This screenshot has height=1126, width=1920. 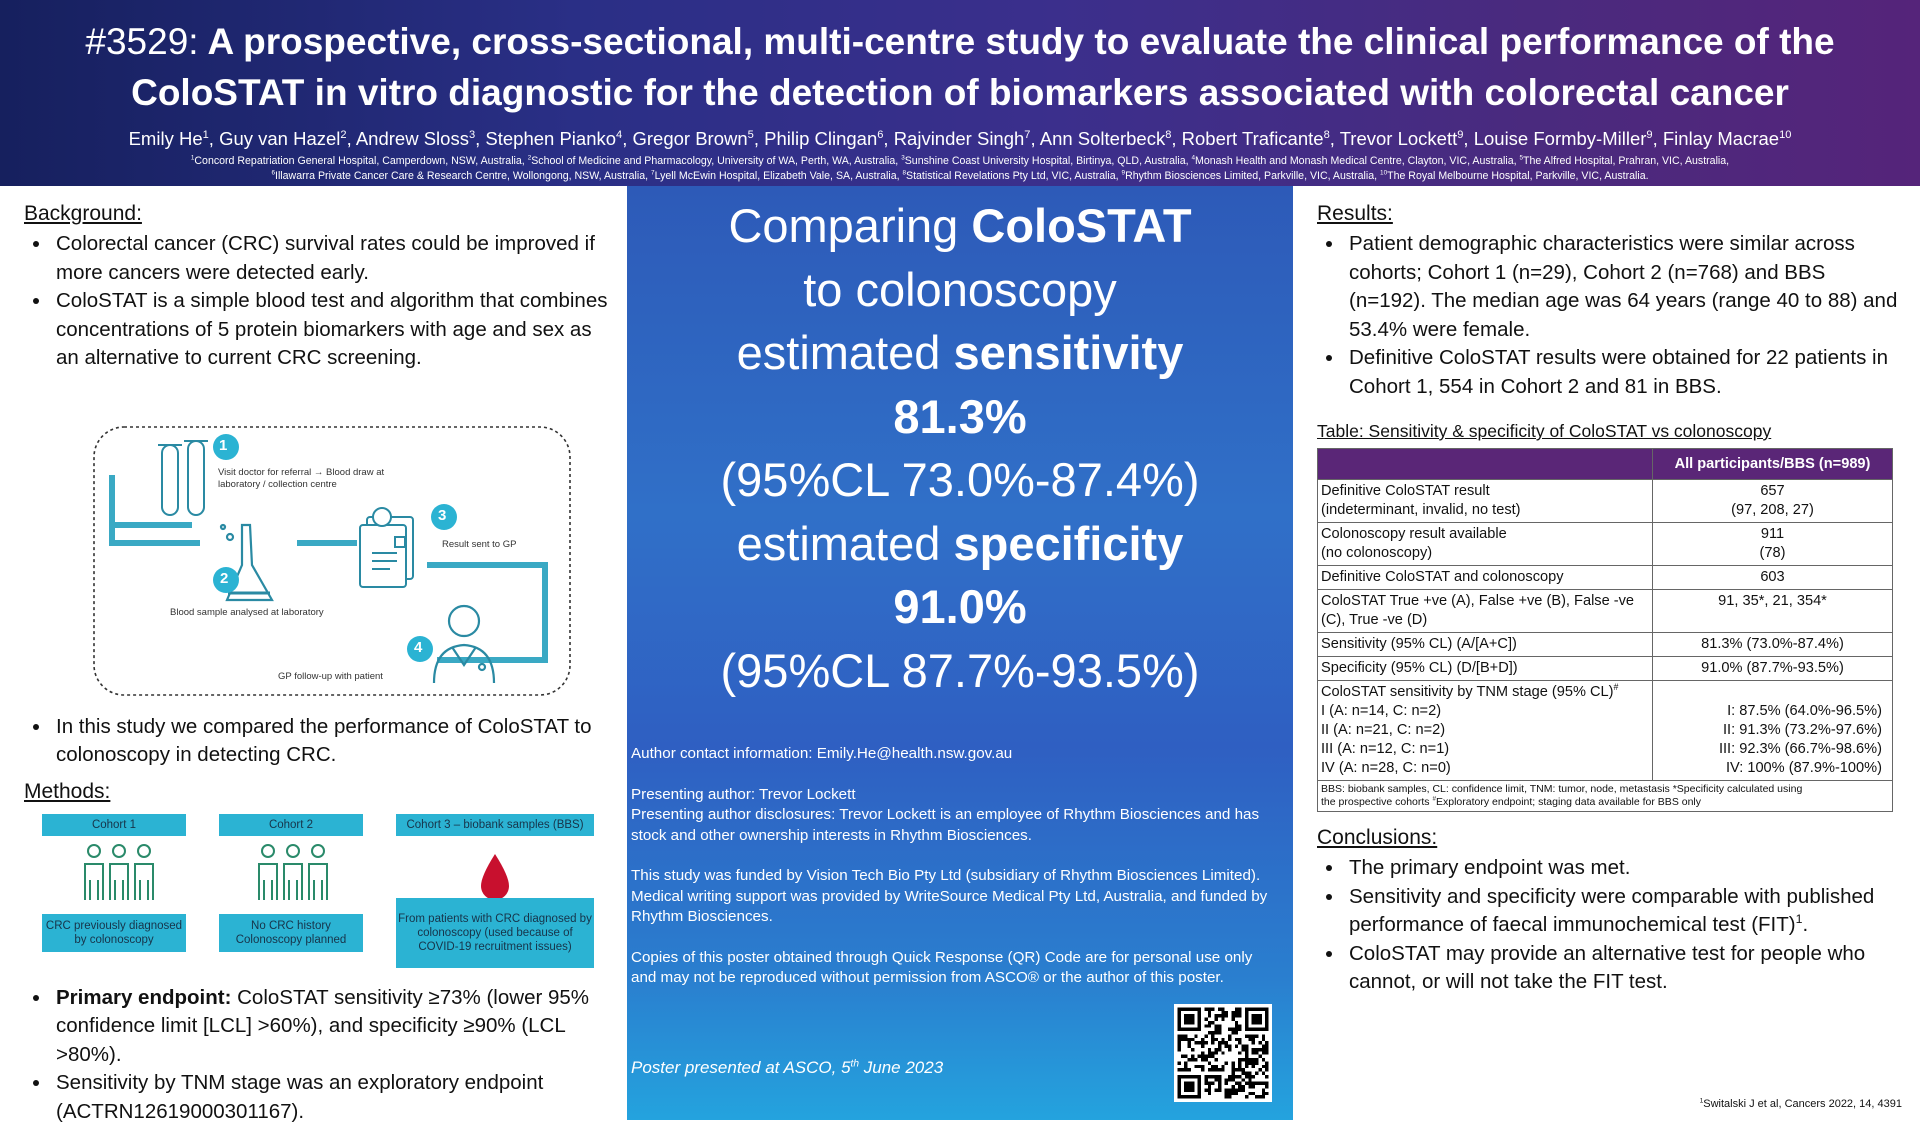 What do you see at coordinates (1405, 491) in the screenshot?
I see `row-label: Definitive ColoSTAT result` at bounding box center [1405, 491].